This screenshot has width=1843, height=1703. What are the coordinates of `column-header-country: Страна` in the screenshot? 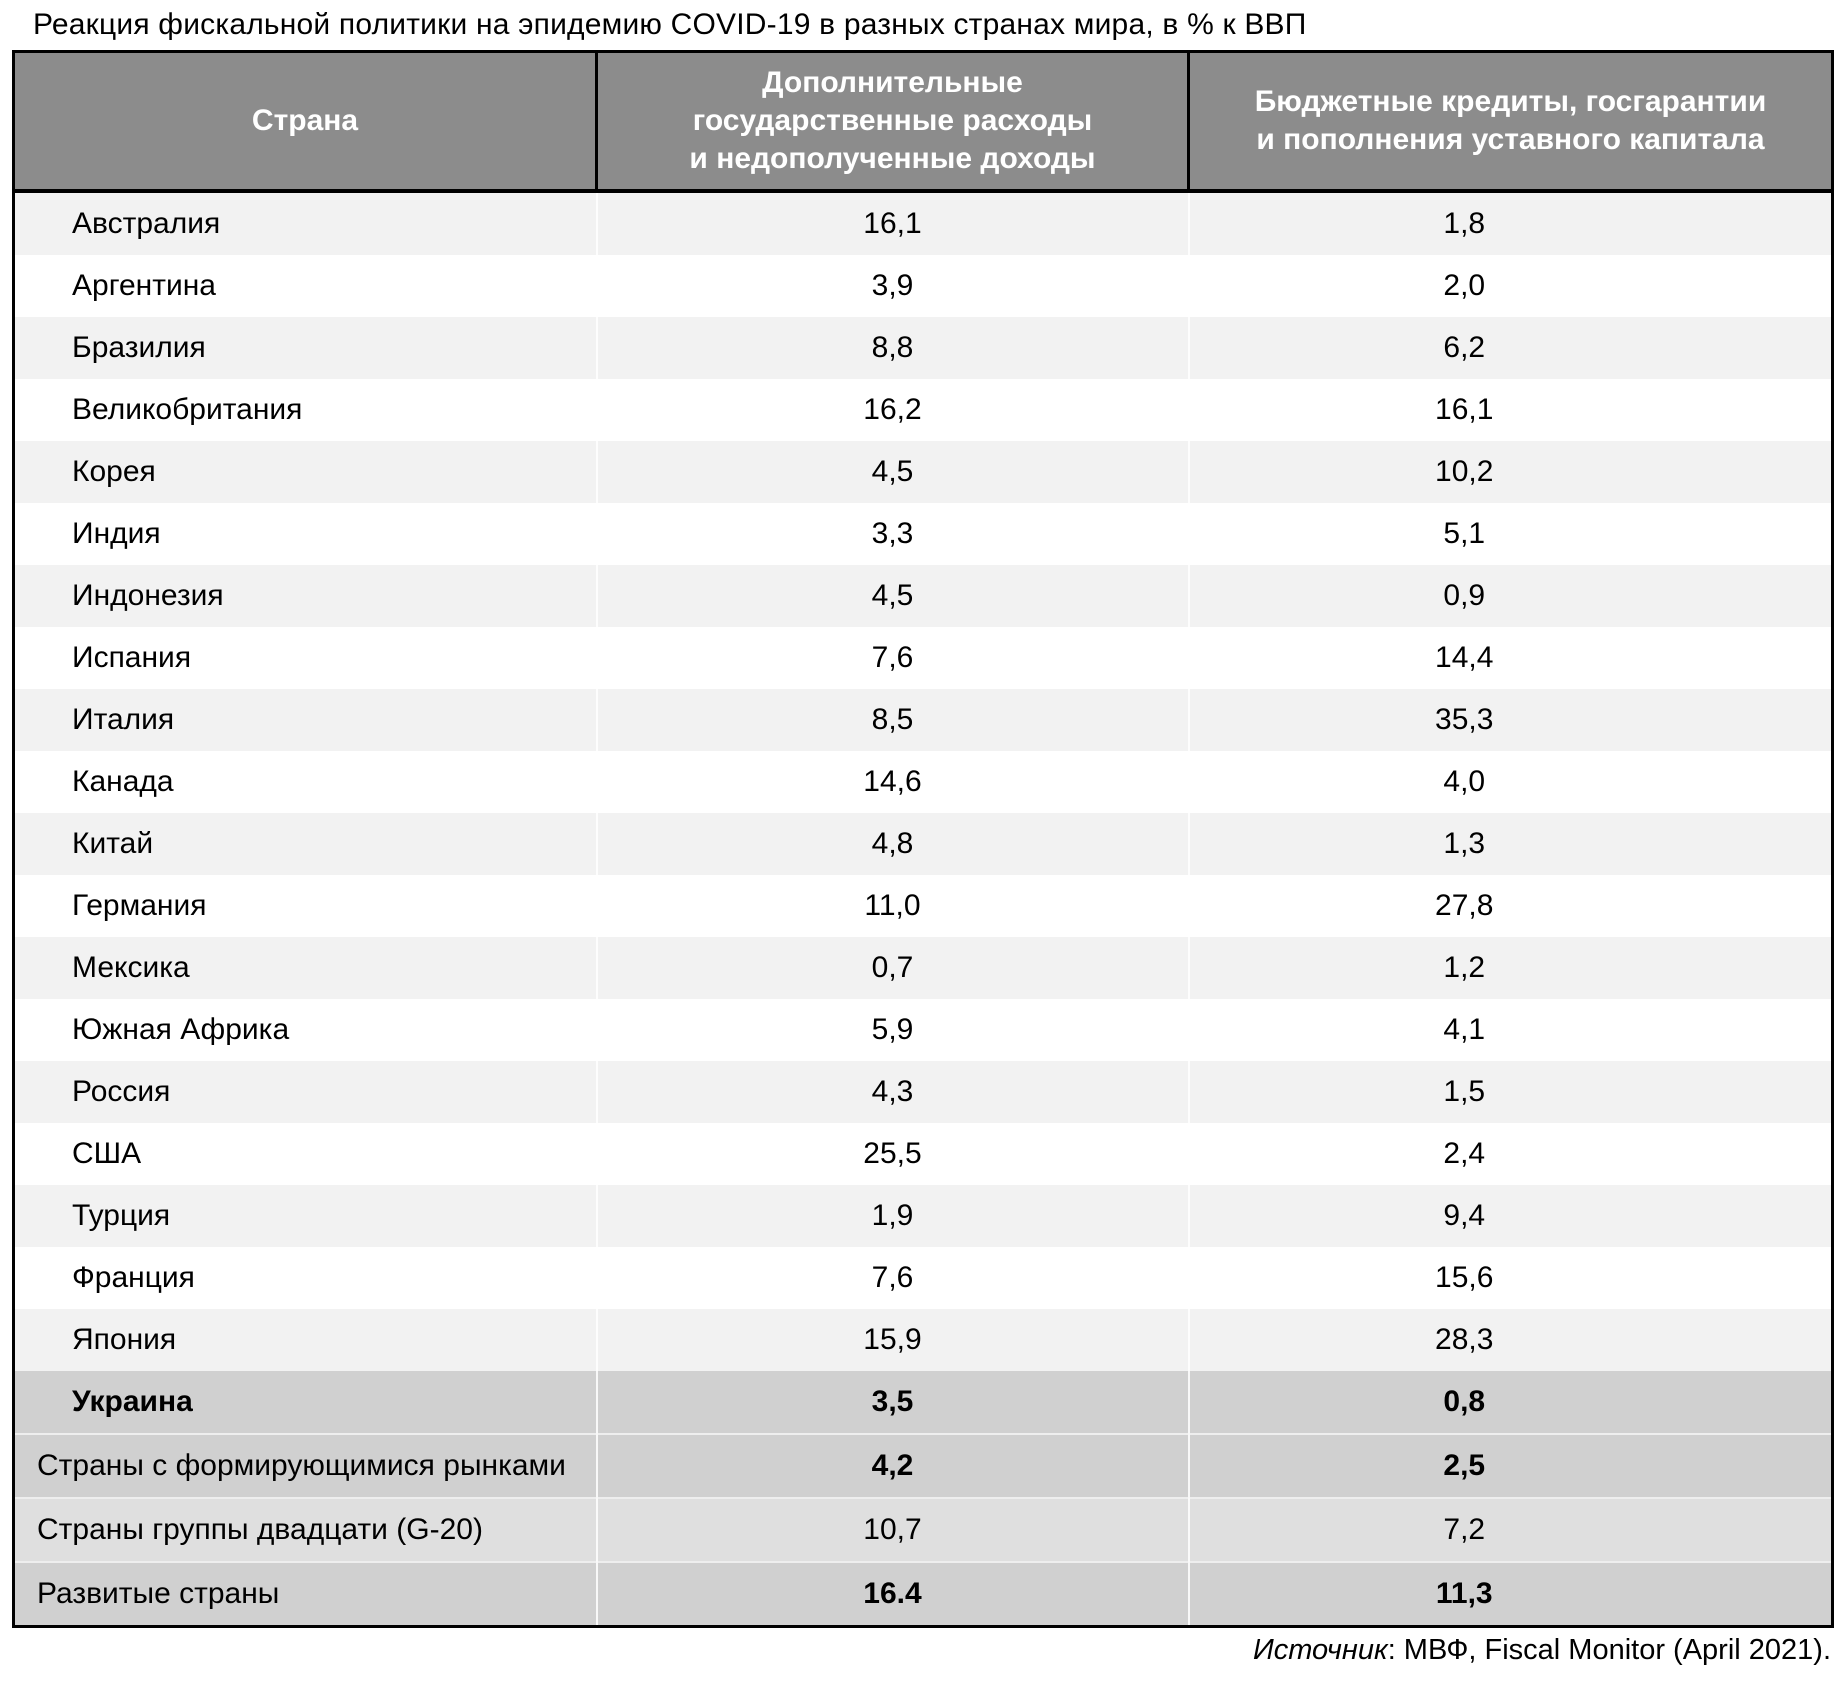 It's located at (305, 121).